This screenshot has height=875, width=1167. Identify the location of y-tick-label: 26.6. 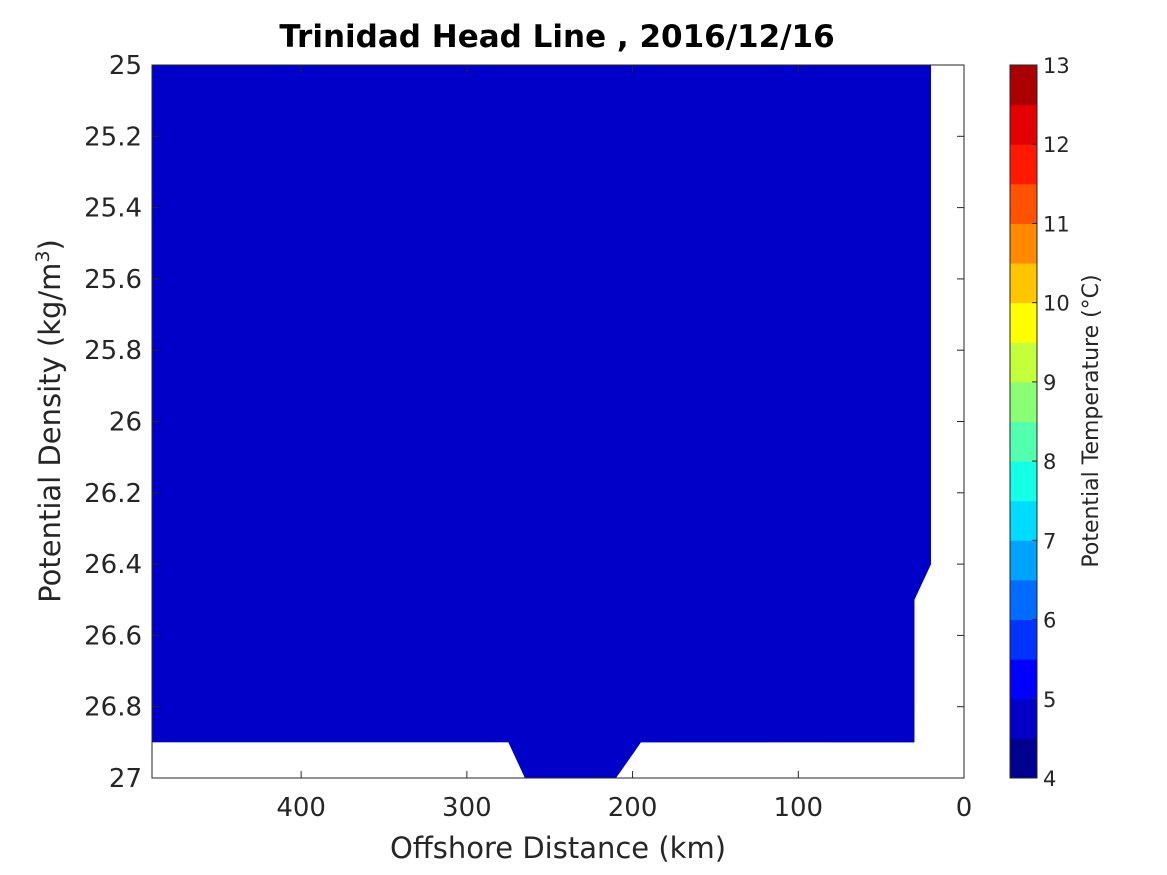
(113, 636).